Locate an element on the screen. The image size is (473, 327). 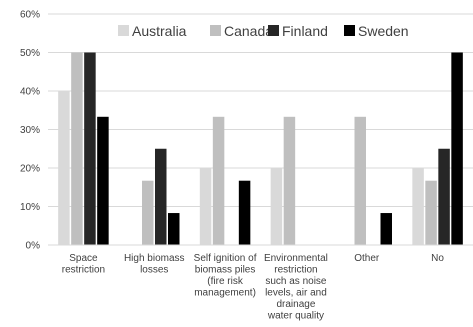
legend-label: Australia is located at coordinates (159, 31).